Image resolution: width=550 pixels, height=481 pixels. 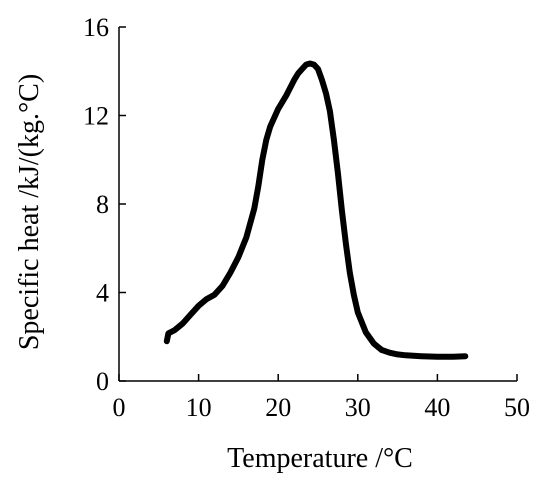 What do you see at coordinates (320, 458) in the screenshot?
I see `x-axis-title: Temperature /°C` at bounding box center [320, 458].